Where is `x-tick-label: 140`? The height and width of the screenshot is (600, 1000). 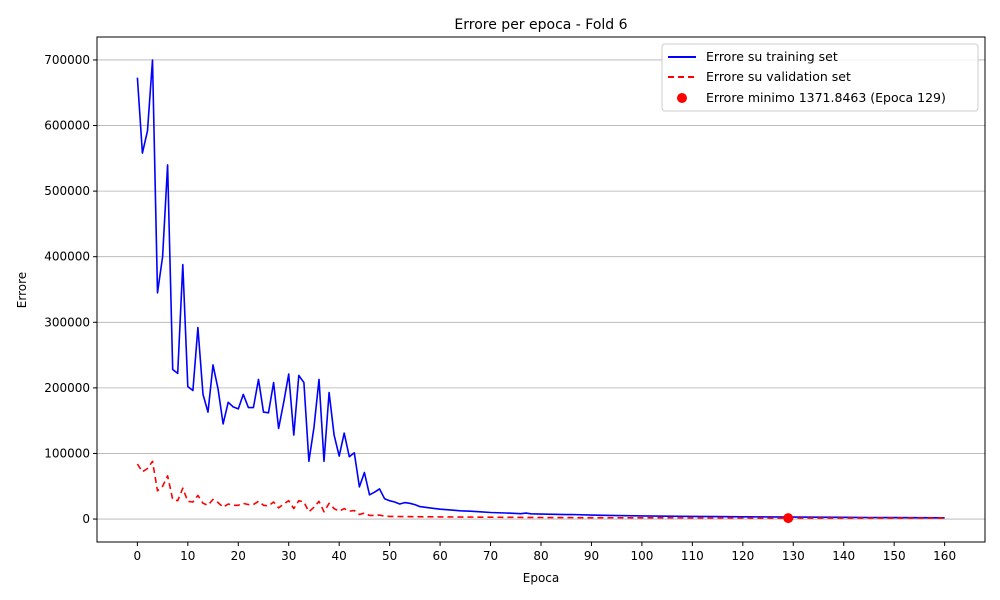
x-tick-label: 140 is located at coordinates (843, 556).